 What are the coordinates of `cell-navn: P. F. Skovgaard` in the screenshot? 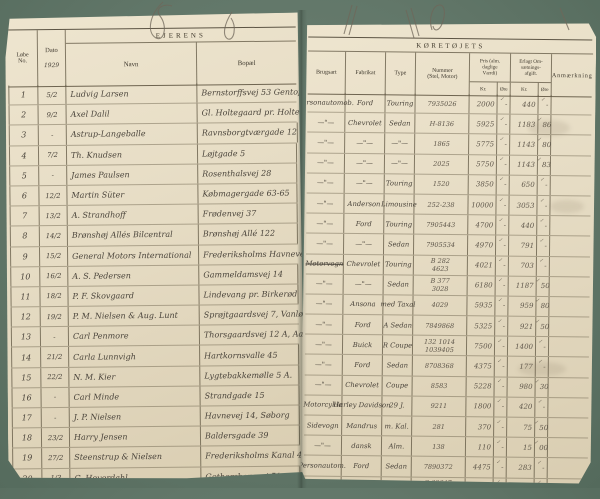 It's located at (133, 295).